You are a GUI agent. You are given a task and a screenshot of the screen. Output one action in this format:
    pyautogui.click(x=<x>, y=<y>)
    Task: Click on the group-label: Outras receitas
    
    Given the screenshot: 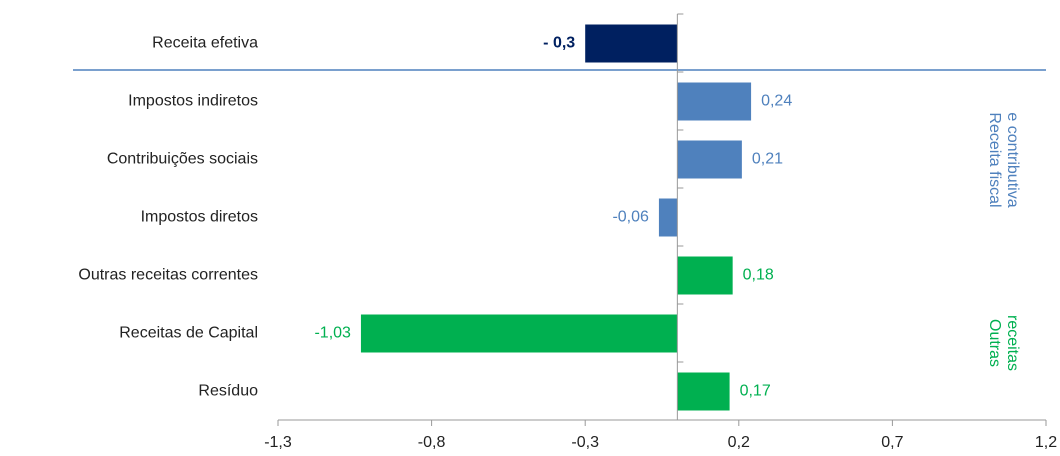 What is the action you would take?
    pyautogui.click(x=1003, y=343)
    